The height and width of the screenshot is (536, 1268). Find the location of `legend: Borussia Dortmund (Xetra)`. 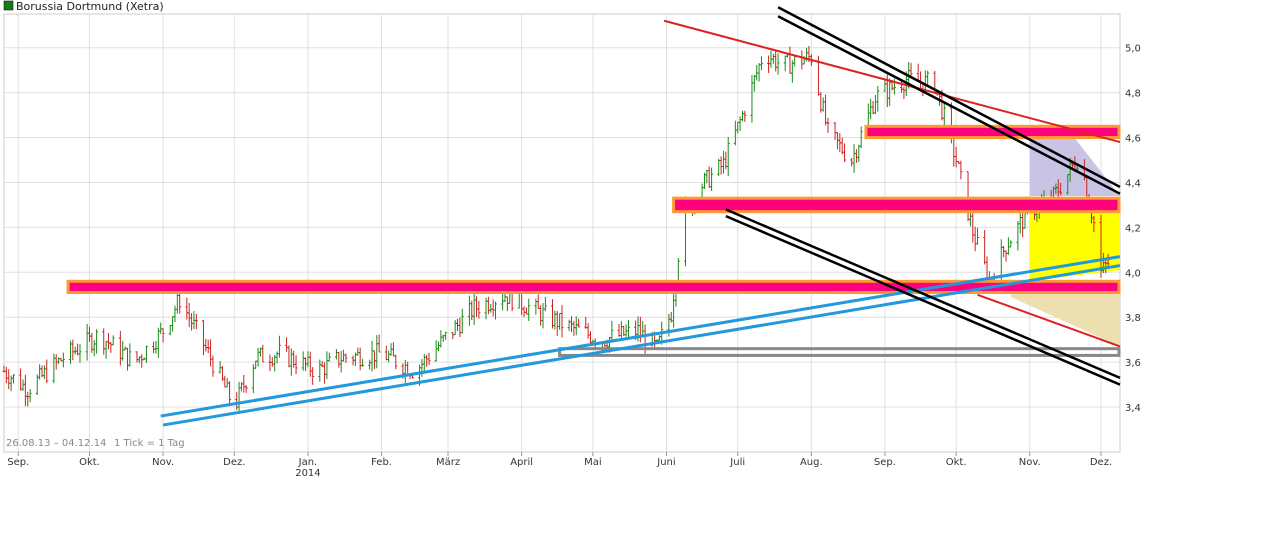

legend: Borussia Dortmund (Xetra) is located at coordinates (83, 6).